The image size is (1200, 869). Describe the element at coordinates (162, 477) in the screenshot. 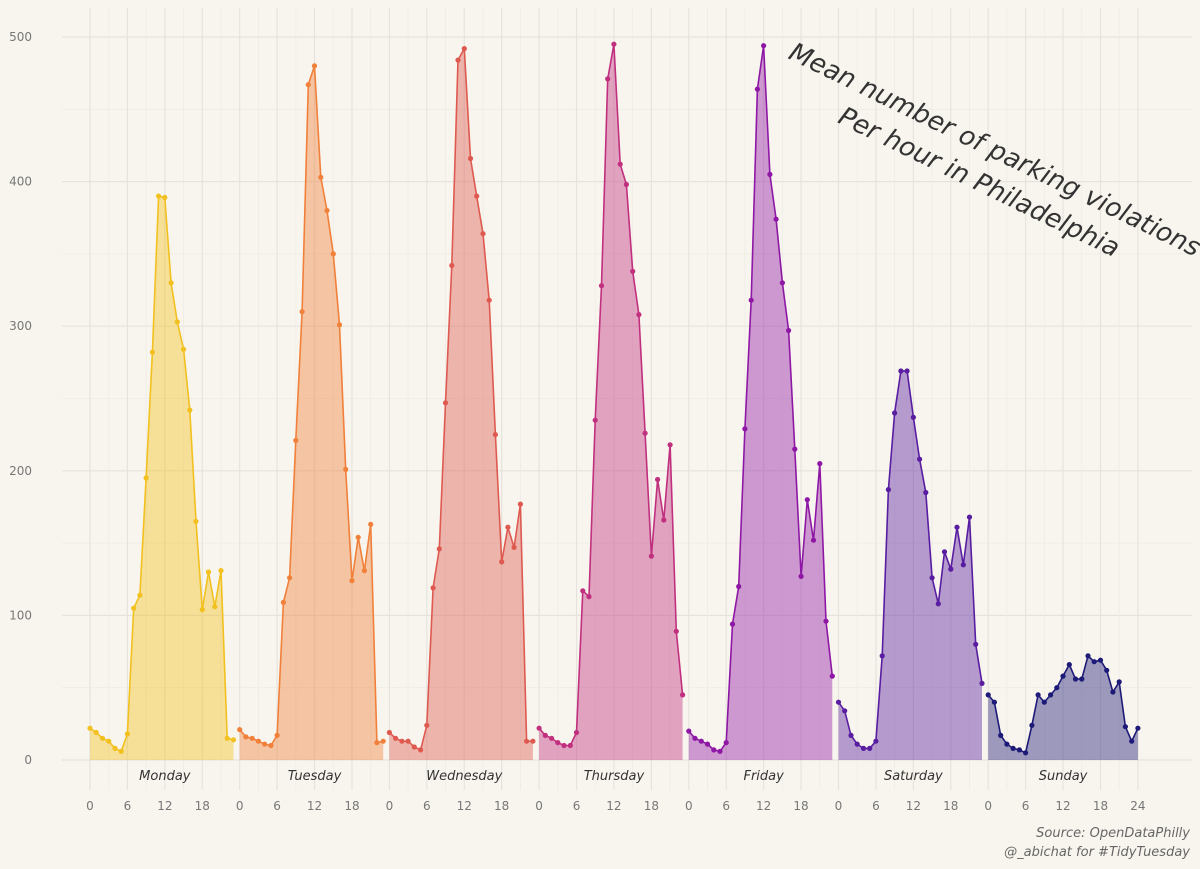

I see `series-monday` at that location.